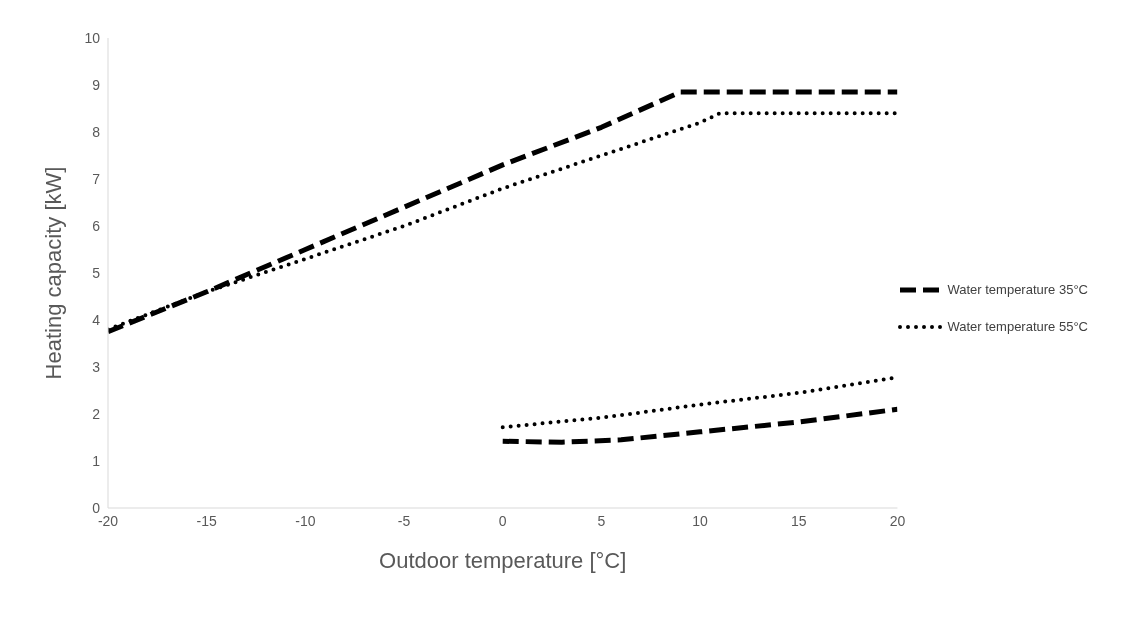 The image size is (1127, 617). I want to click on x-tick-label: -10, so click(305, 520).